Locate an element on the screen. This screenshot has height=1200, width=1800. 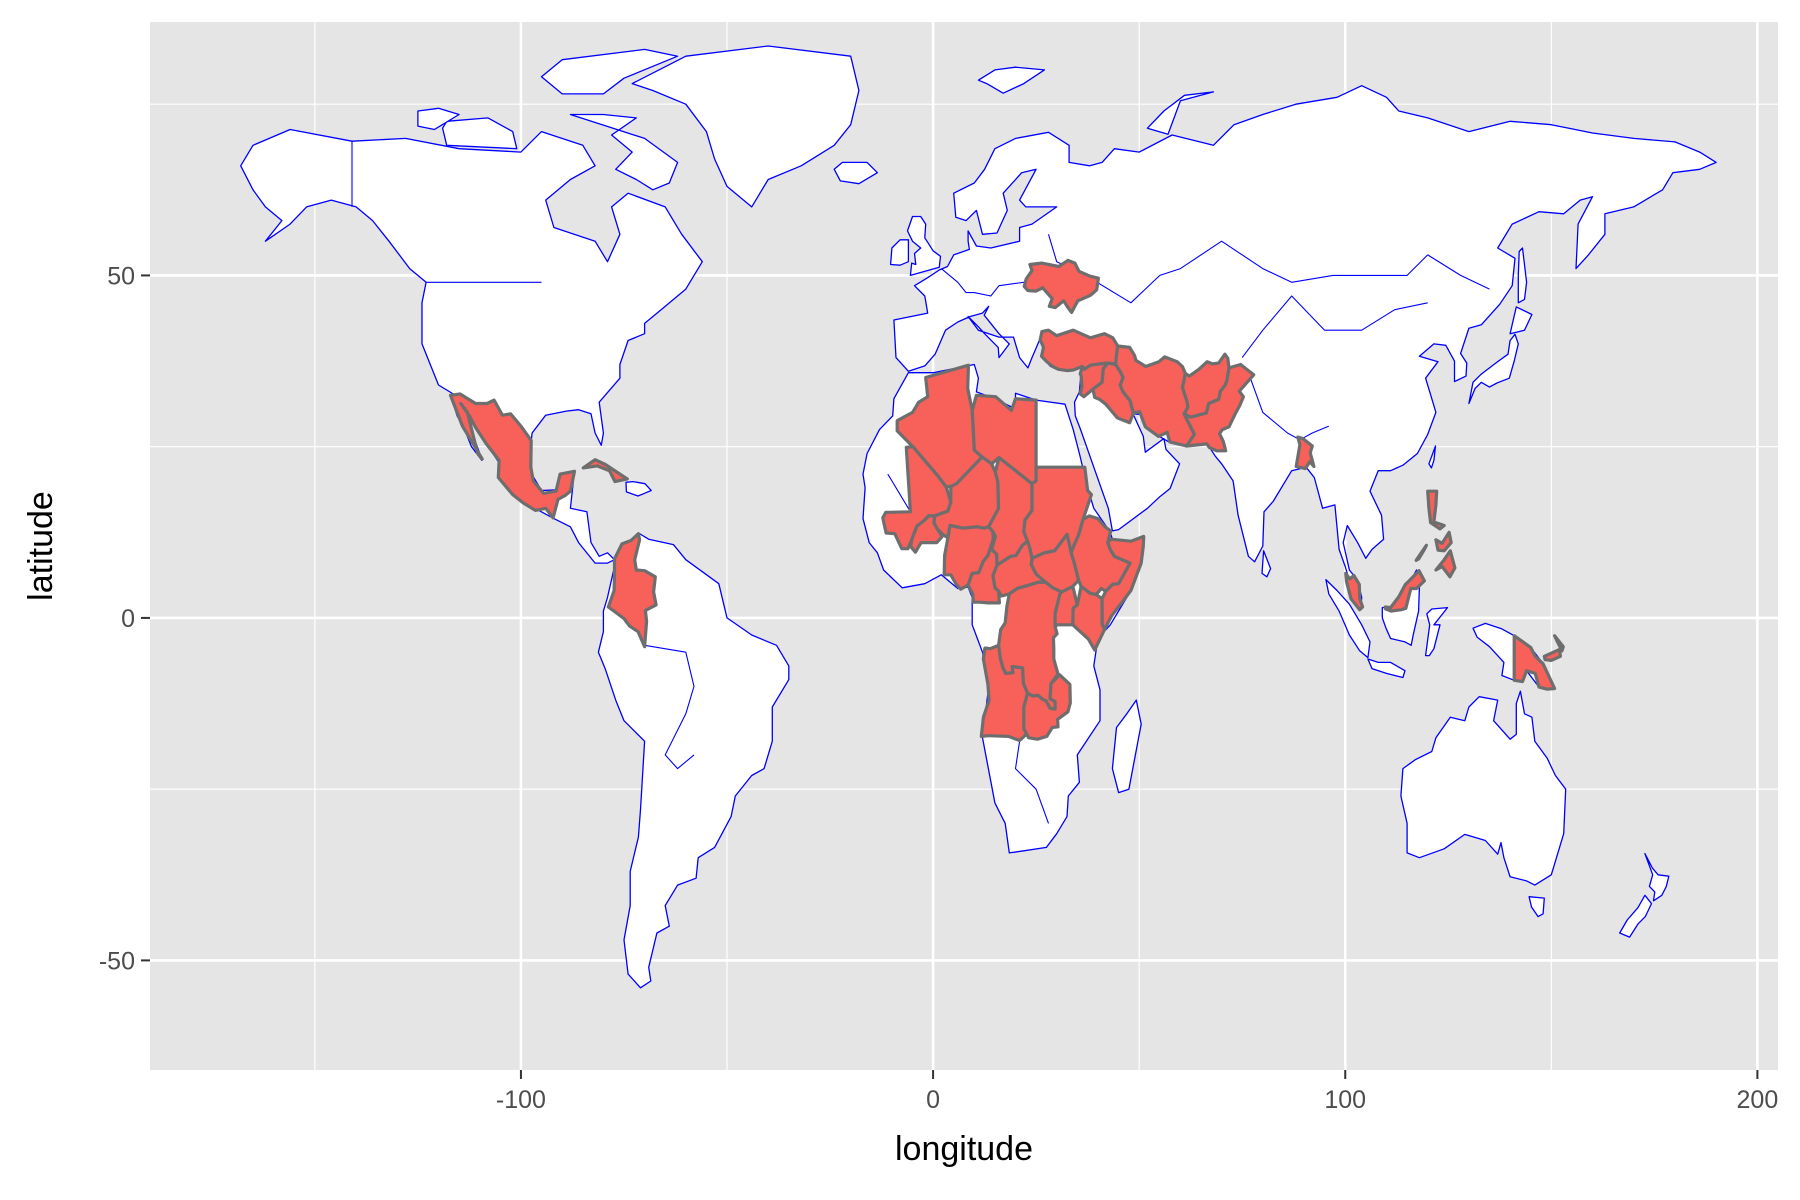
banks-island is located at coordinates (438, 119).